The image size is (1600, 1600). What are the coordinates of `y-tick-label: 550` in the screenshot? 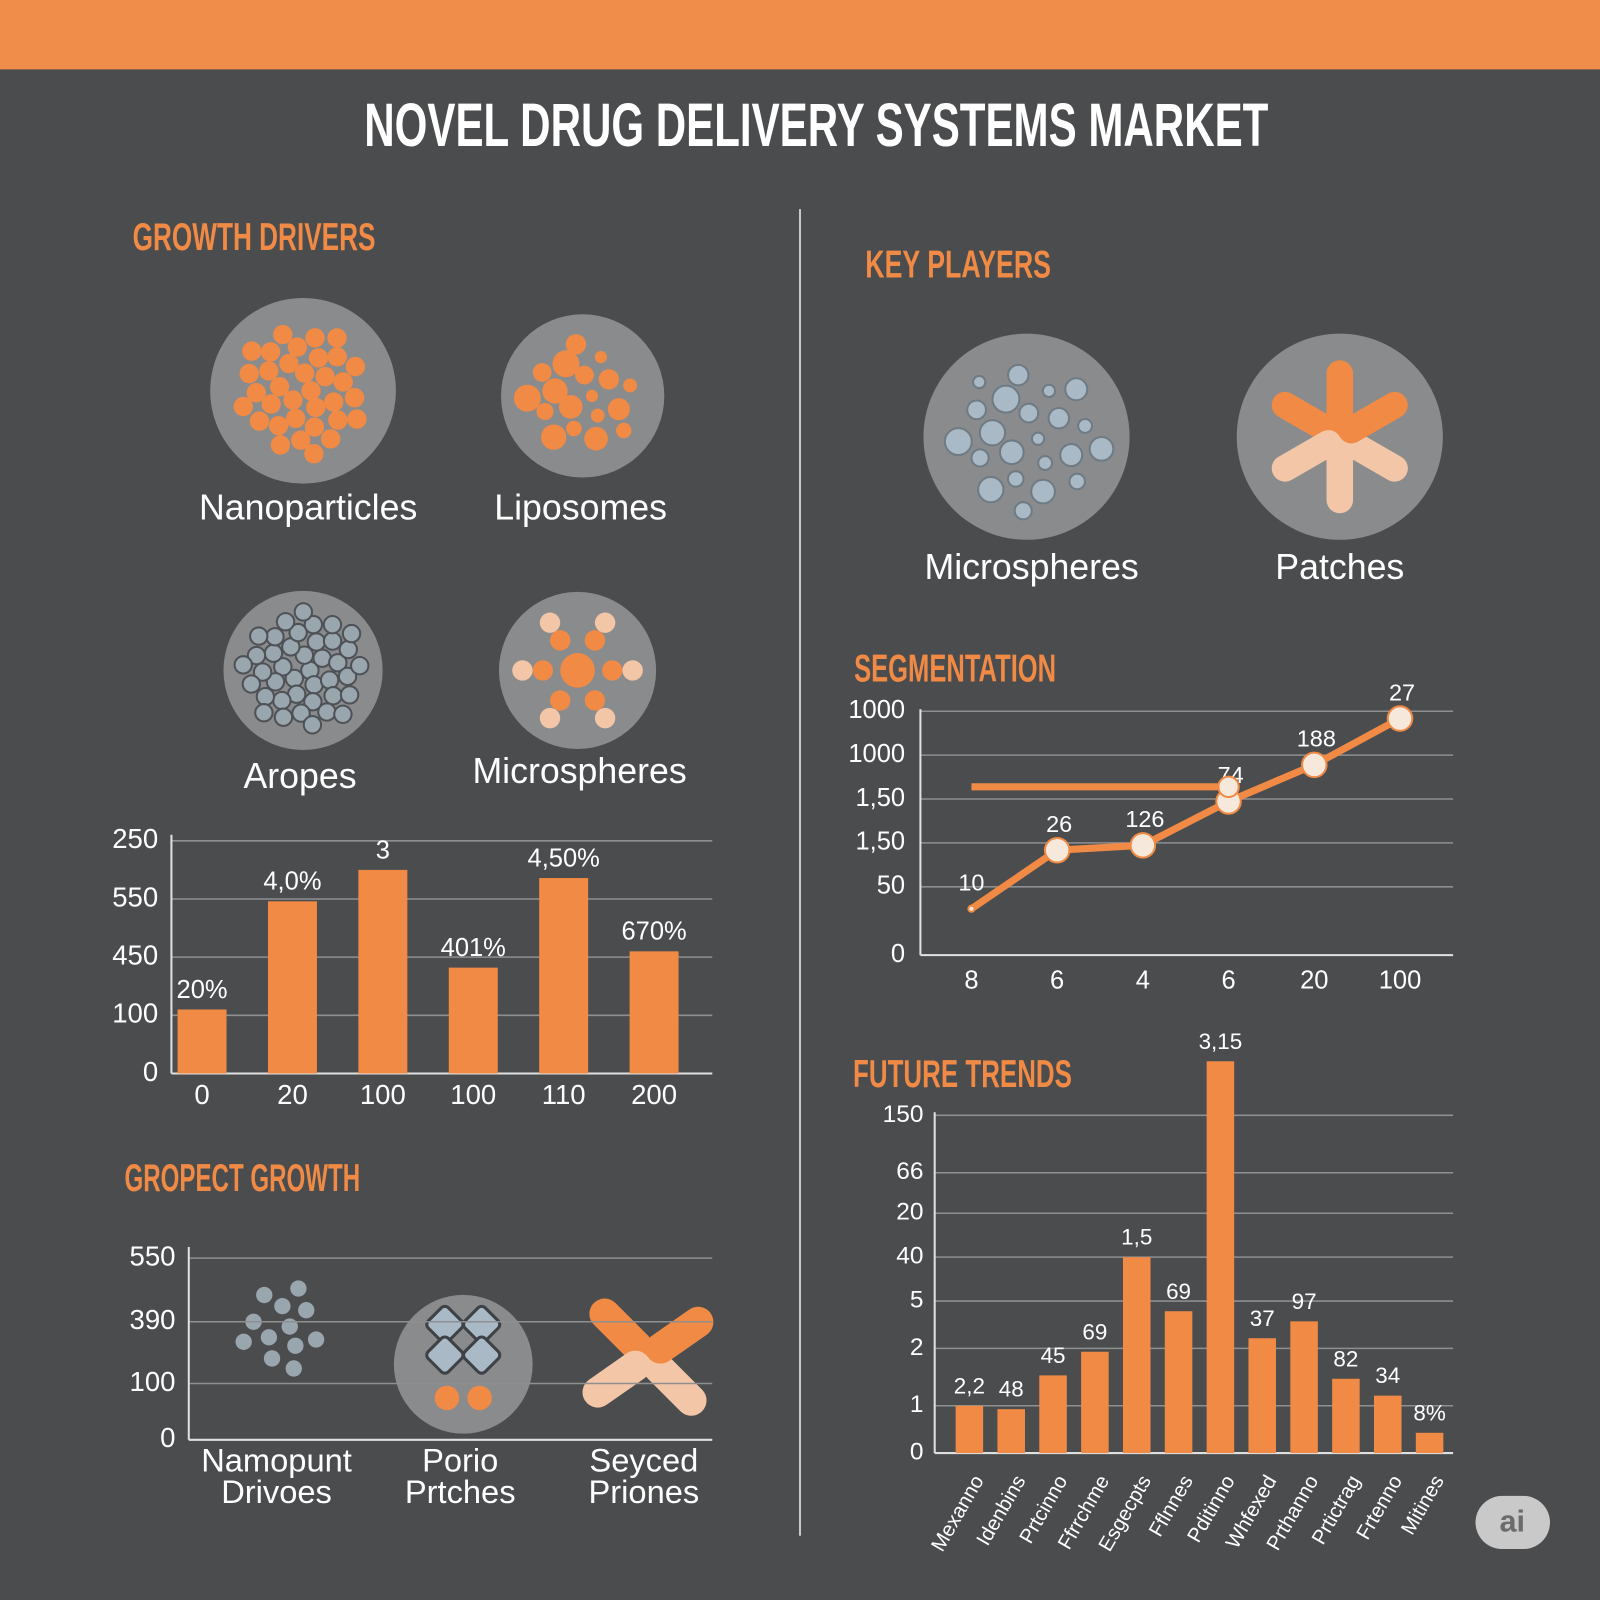 It's located at (135, 896).